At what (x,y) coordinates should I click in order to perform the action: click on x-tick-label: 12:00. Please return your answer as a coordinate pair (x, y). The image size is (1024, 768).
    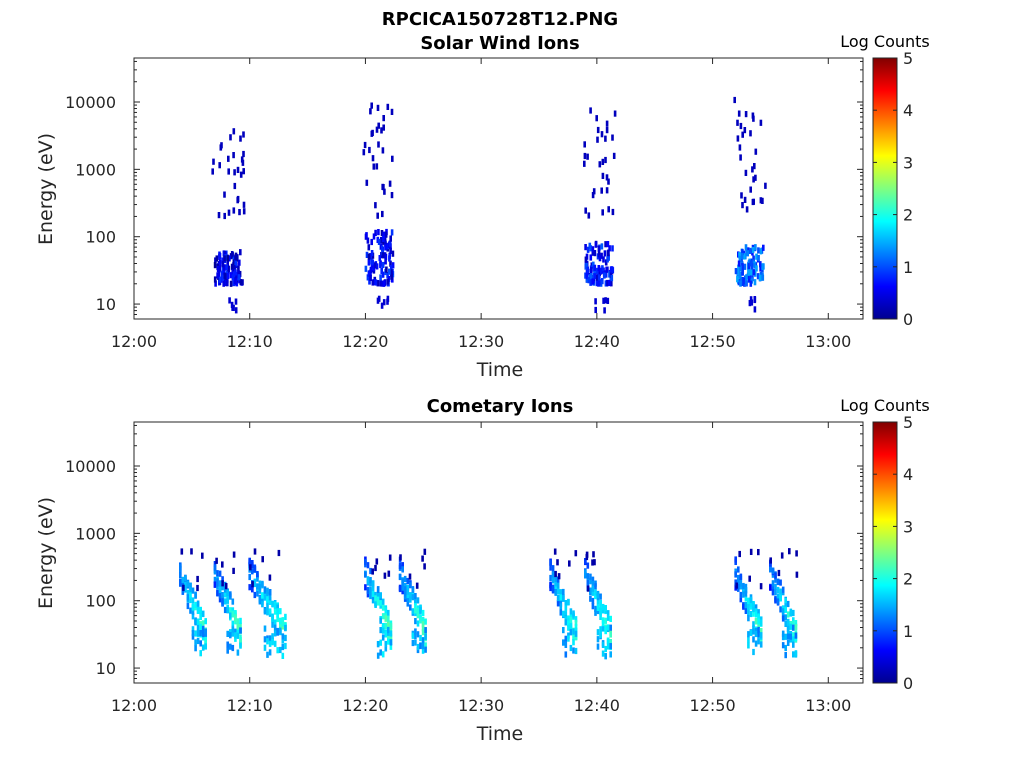
    Looking at the image, I should click on (134, 341).